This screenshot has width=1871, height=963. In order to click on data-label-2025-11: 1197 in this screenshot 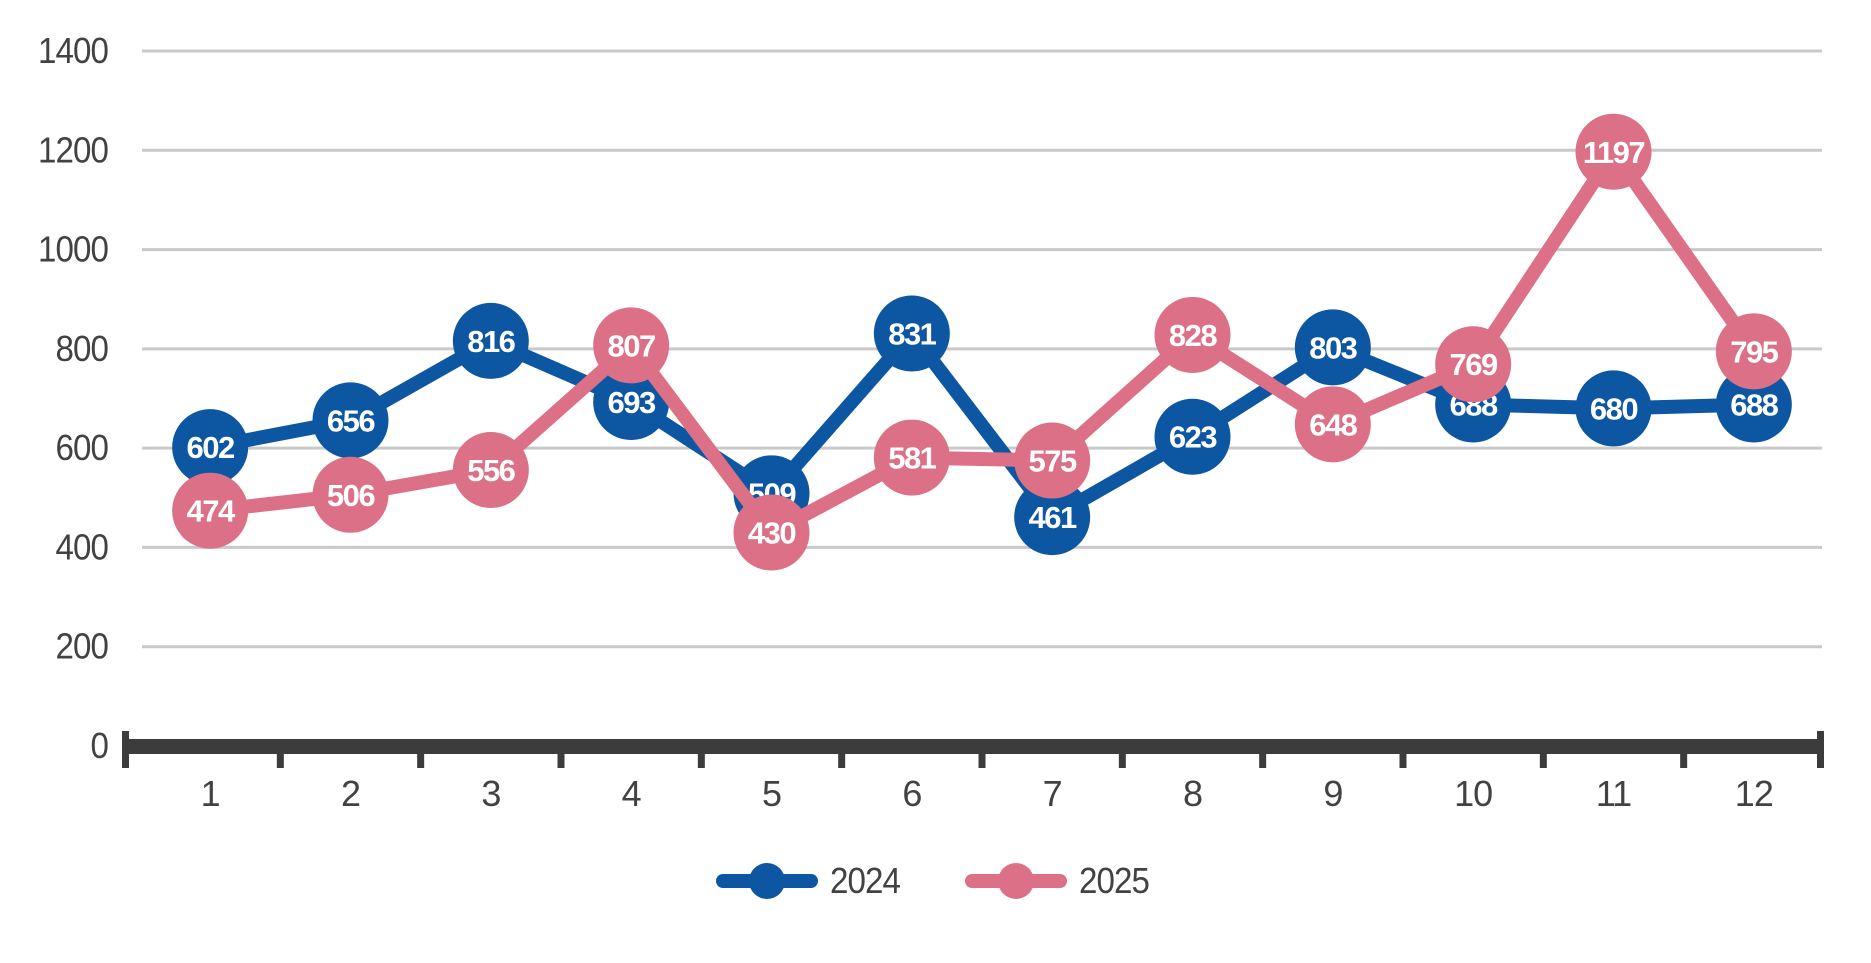, I will do `click(1614, 152)`.